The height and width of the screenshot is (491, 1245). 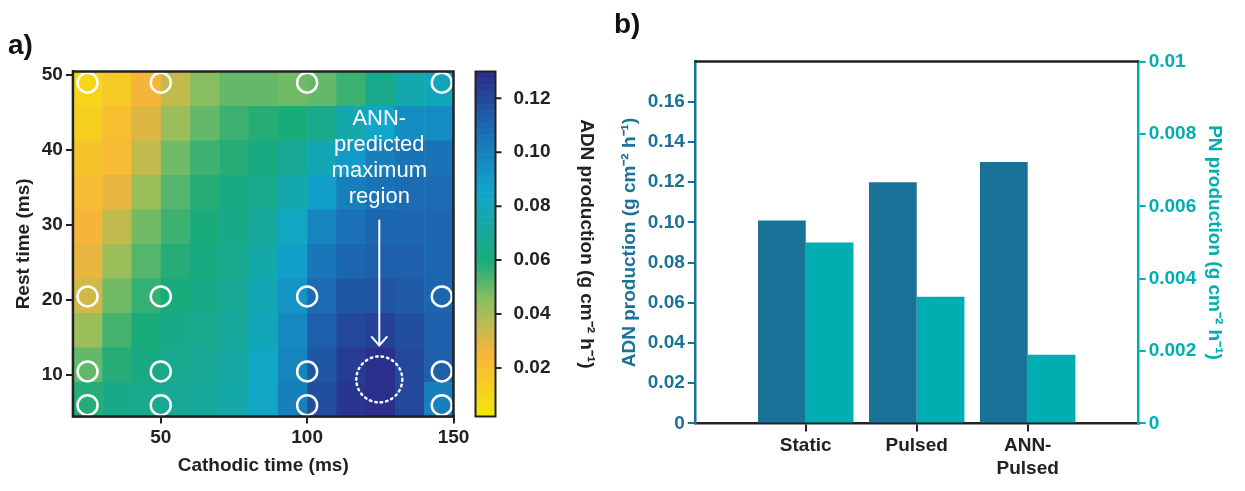 I want to click on y-tick-label: 0.14, so click(x=666, y=141).